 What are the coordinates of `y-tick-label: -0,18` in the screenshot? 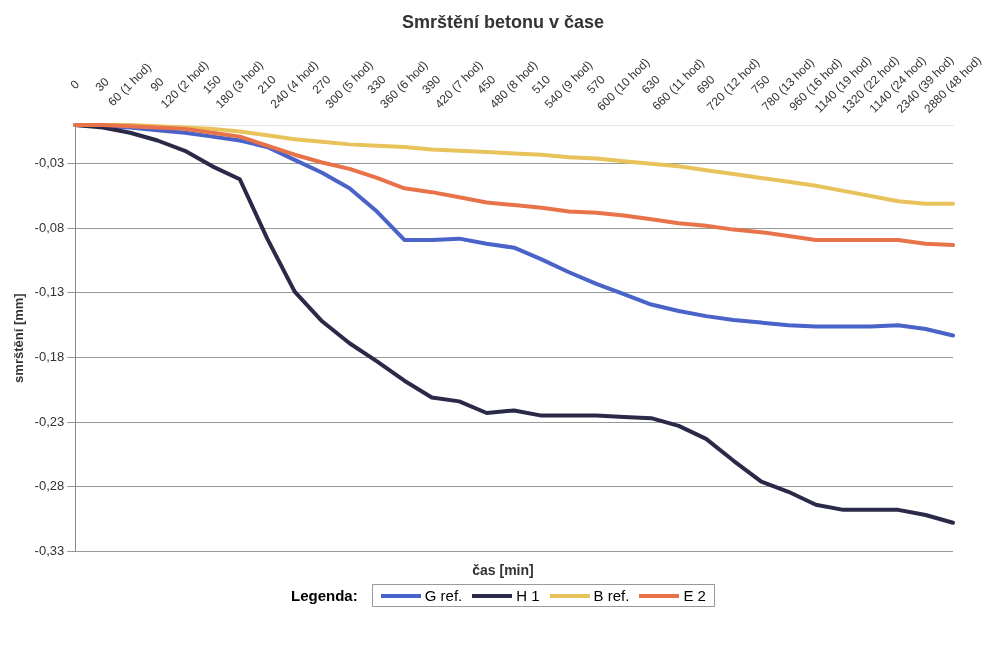 It's located at (49, 357).